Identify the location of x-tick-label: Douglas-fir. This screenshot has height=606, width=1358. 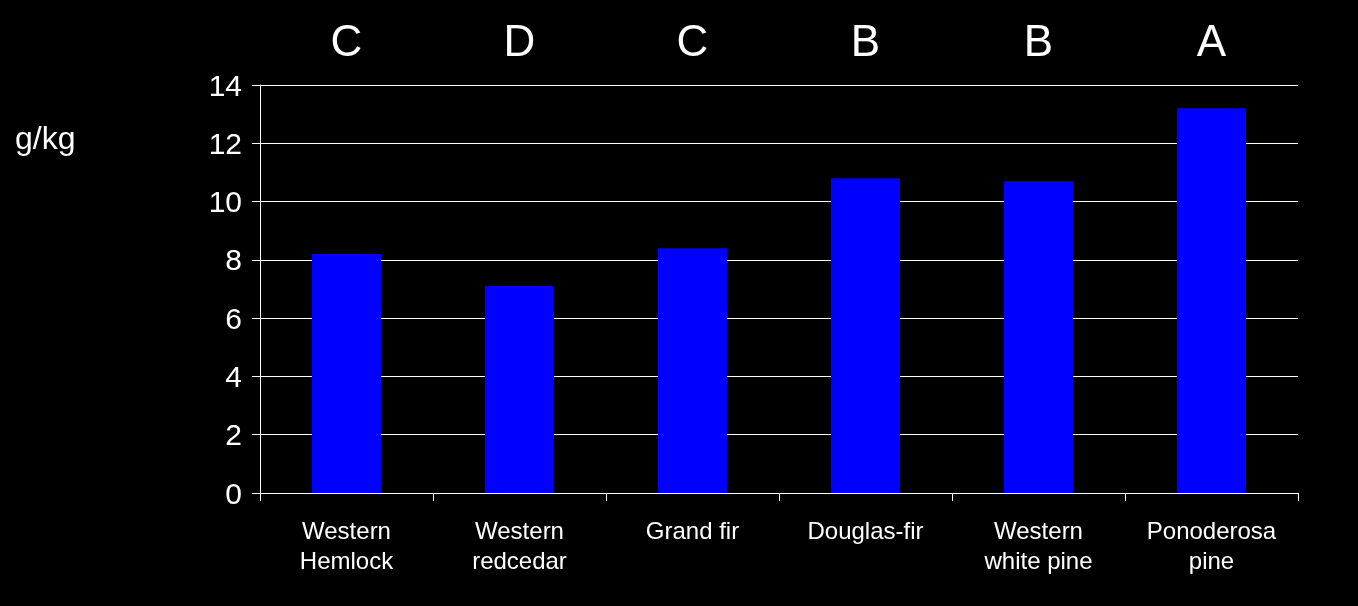
(865, 530).